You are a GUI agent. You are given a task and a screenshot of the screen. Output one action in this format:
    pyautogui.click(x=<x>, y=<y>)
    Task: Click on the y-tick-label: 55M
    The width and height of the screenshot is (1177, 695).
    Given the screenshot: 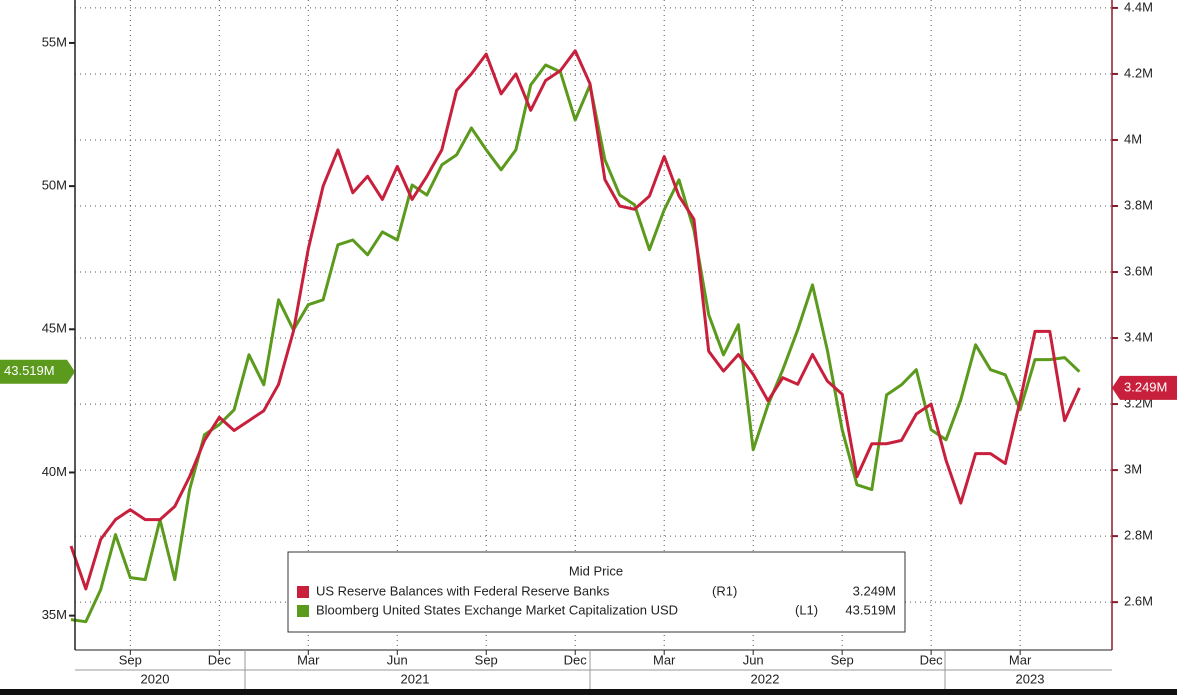 What is the action you would take?
    pyautogui.click(x=54, y=41)
    